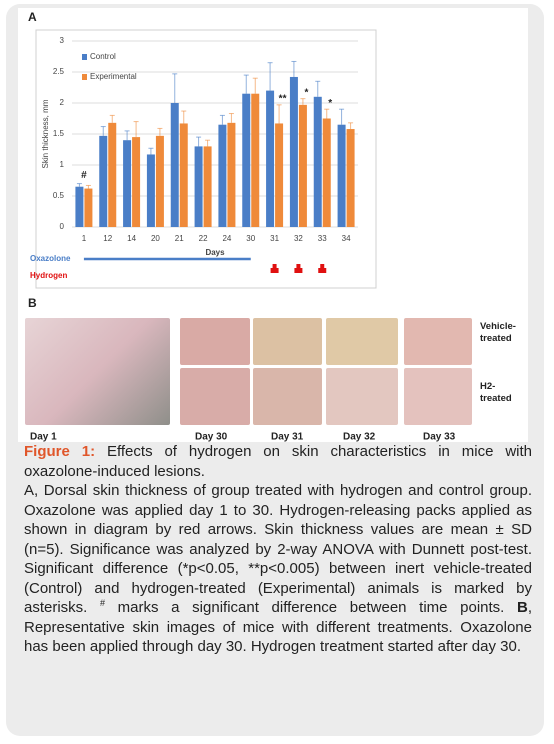  I want to click on day-label: Day 30, so click(211, 437).